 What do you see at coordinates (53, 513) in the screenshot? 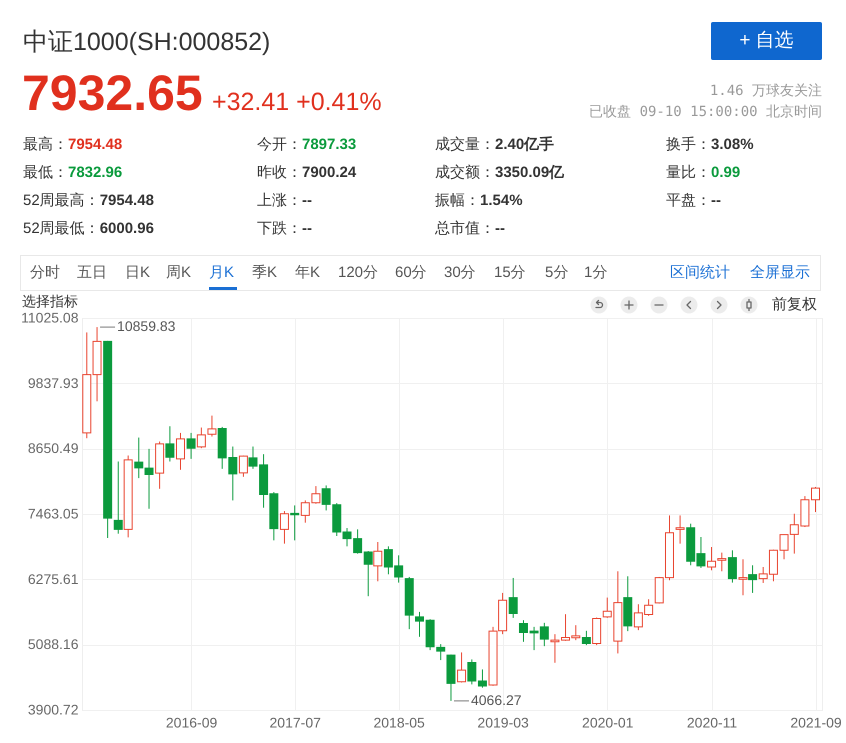
I see `y-tick-label: 7463.05` at bounding box center [53, 513].